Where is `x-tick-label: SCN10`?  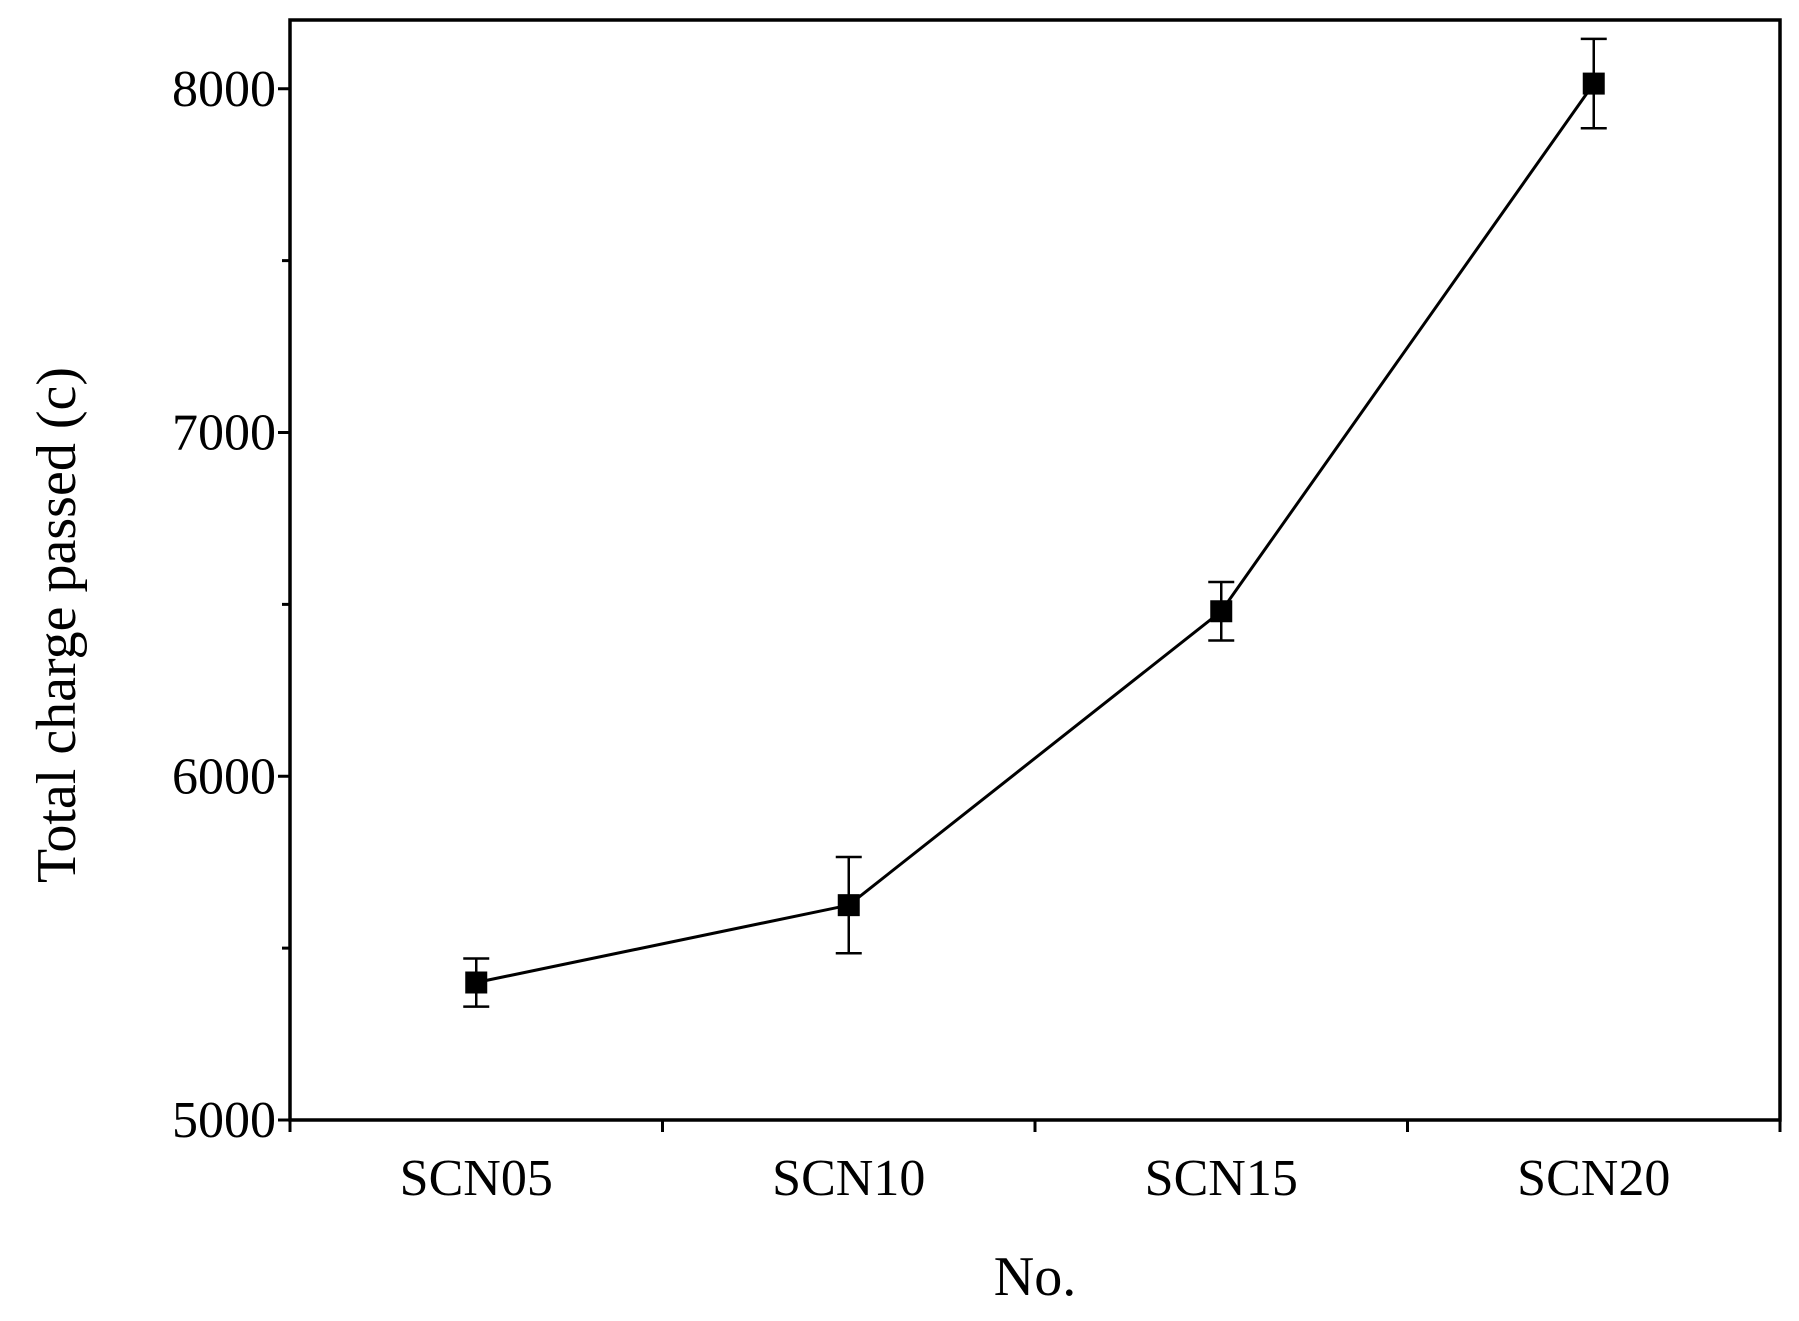
x-tick-label: SCN10 is located at coordinates (848, 1178).